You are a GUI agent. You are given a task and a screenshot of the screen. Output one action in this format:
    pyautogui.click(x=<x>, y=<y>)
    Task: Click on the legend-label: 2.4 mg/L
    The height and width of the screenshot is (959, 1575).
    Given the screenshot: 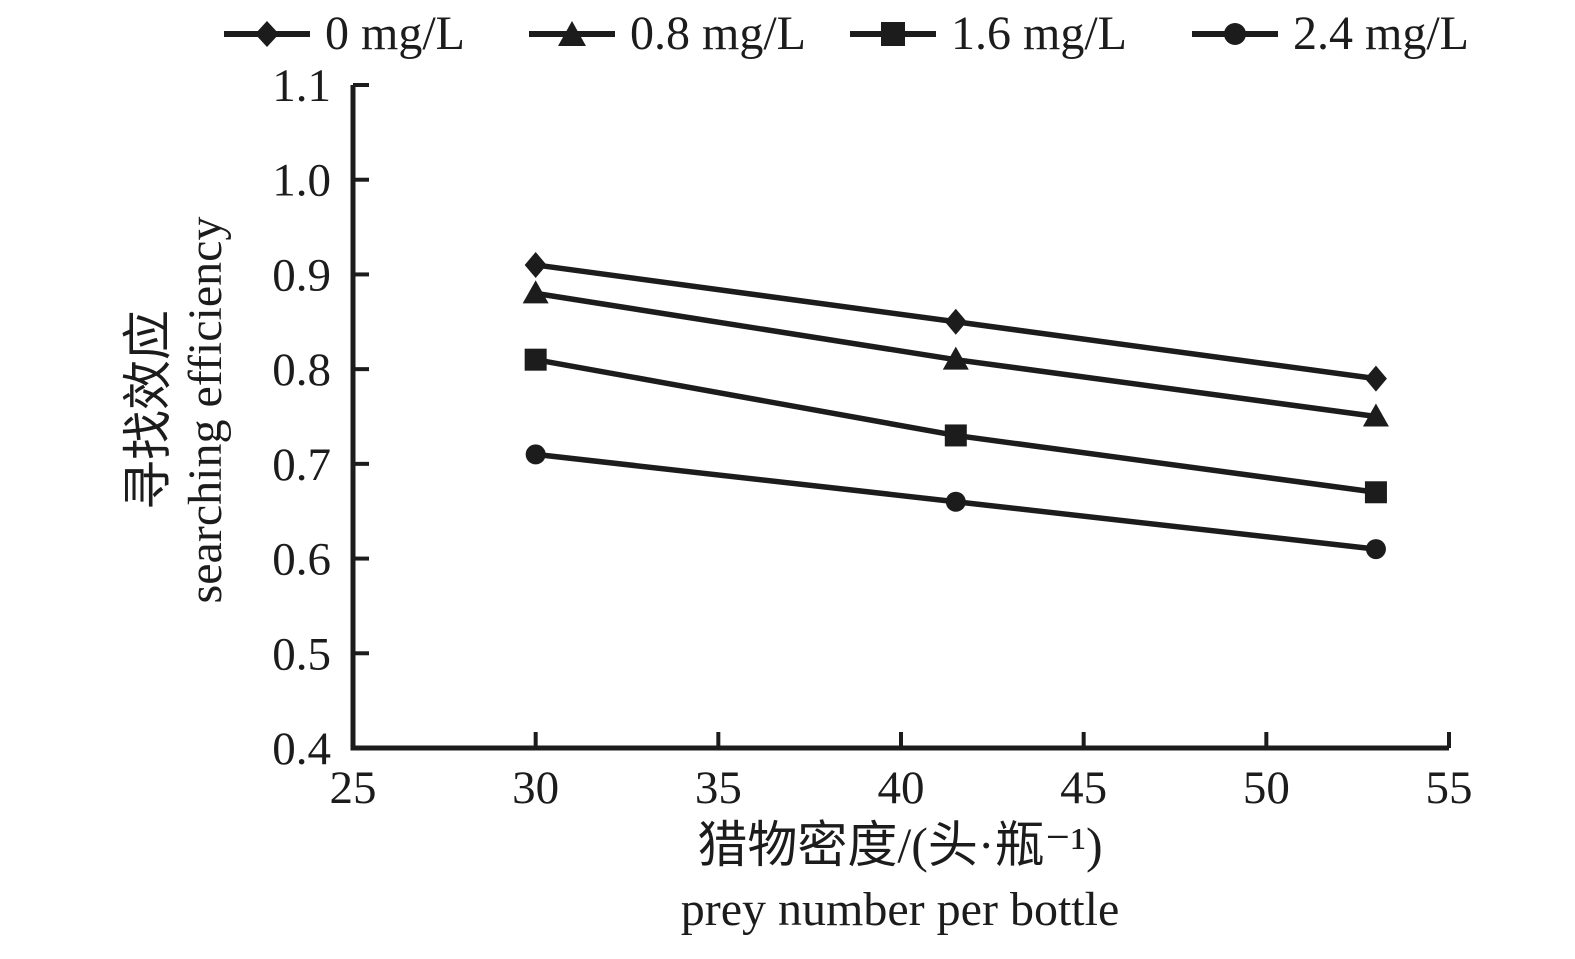 What is the action you would take?
    pyautogui.click(x=1381, y=33)
    